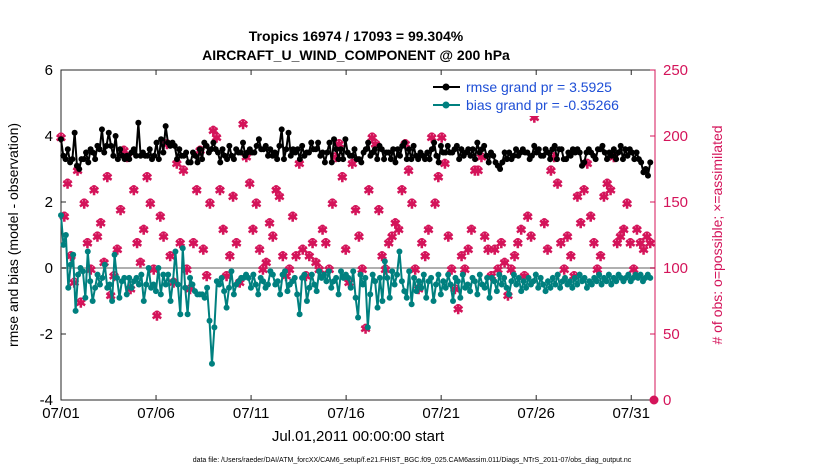 This screenshot has height=470, width=830. I want to click on legend-rmse-label: rmse grand pr = 3.5925, so click(539, 87).